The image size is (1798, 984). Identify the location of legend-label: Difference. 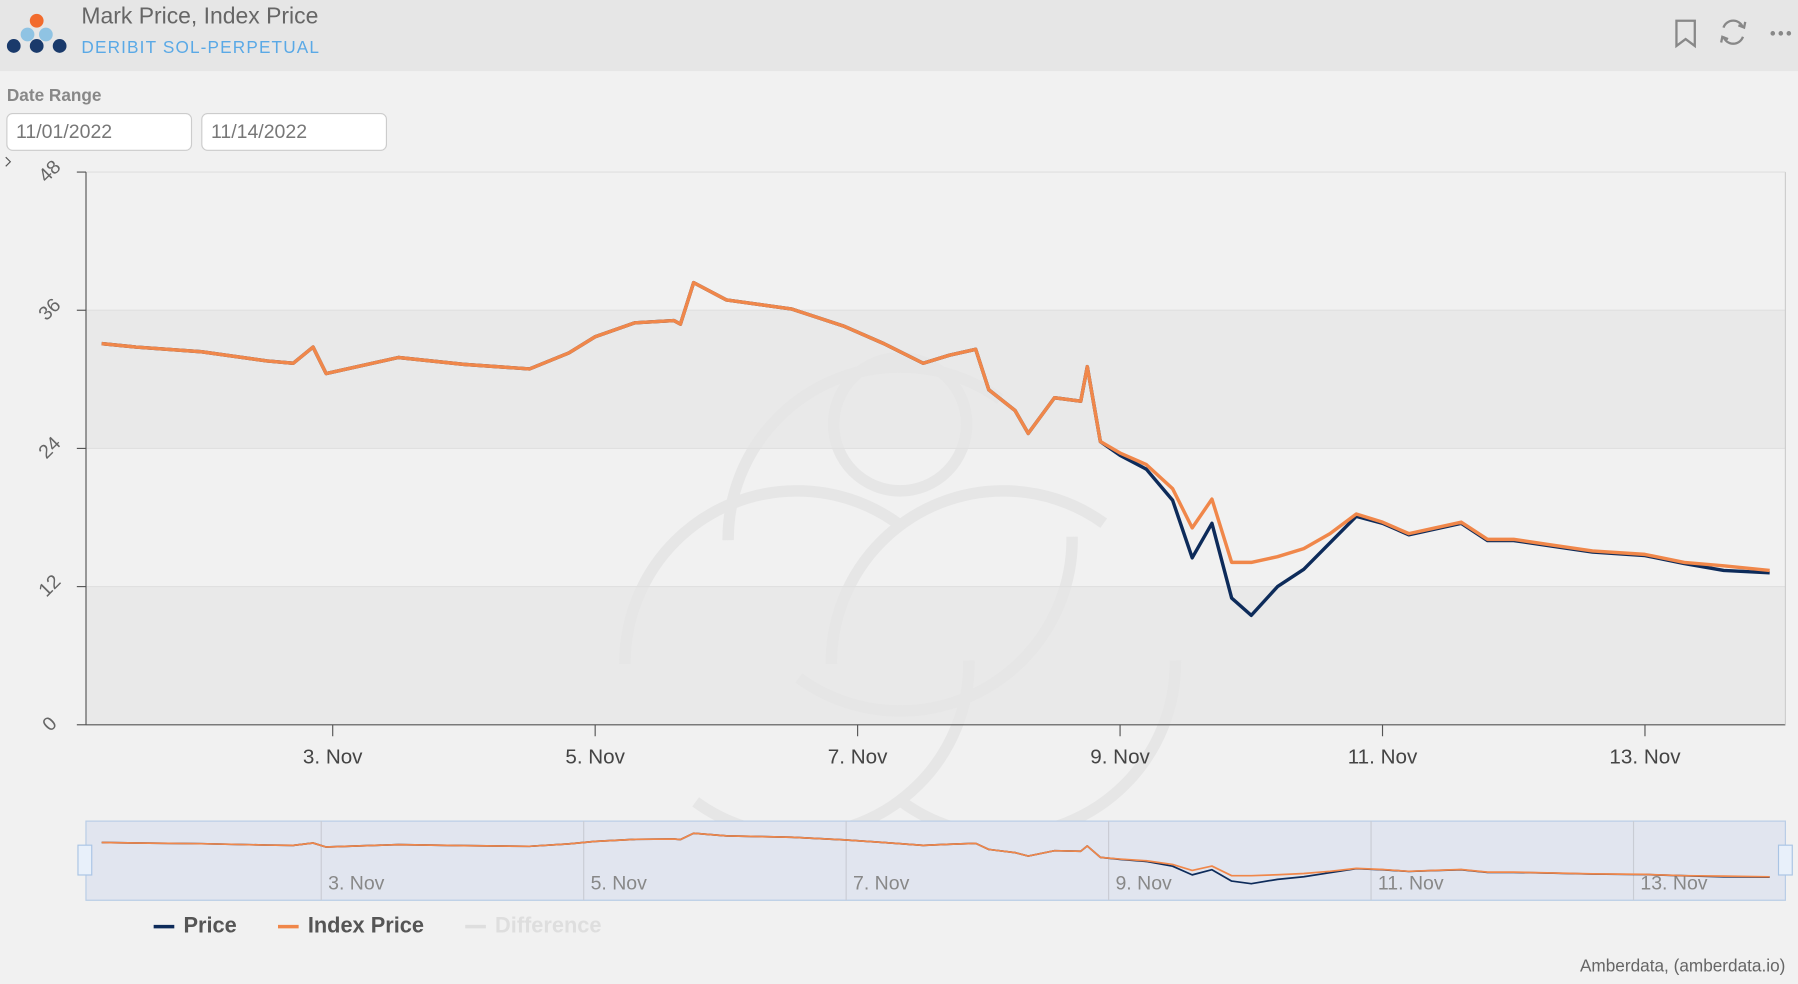
(548, 924).